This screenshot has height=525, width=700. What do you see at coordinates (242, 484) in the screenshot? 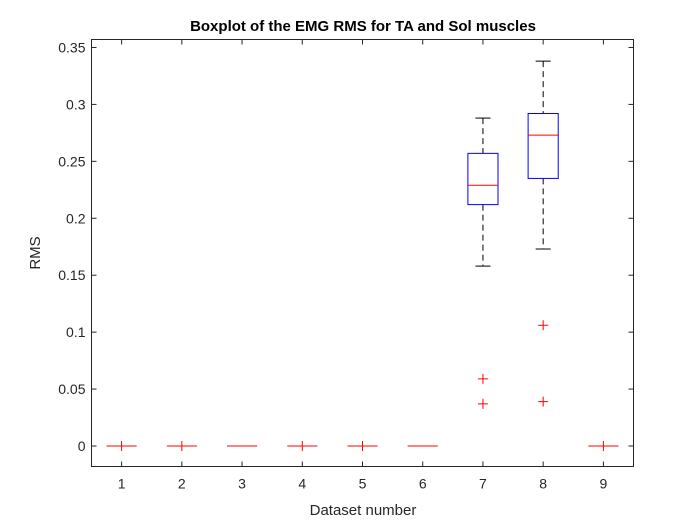
I see `x-tick-label-3: 3` at bounding box center [242, 484].